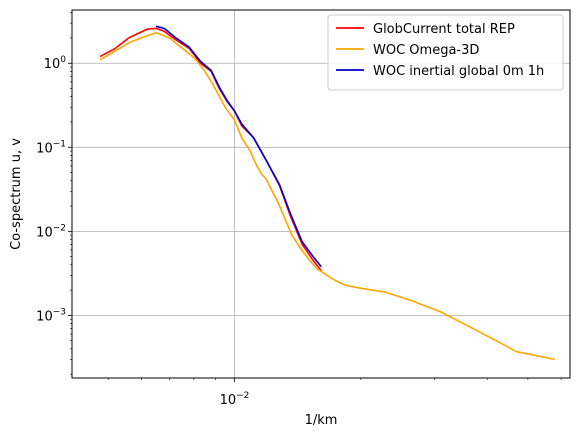 The image size is (578, 437). What do you see at coordinates (444, 29) in the screenshot?
I see `legend-entry-label: GlobCurrent total REP` at bounding box center [444, 29].